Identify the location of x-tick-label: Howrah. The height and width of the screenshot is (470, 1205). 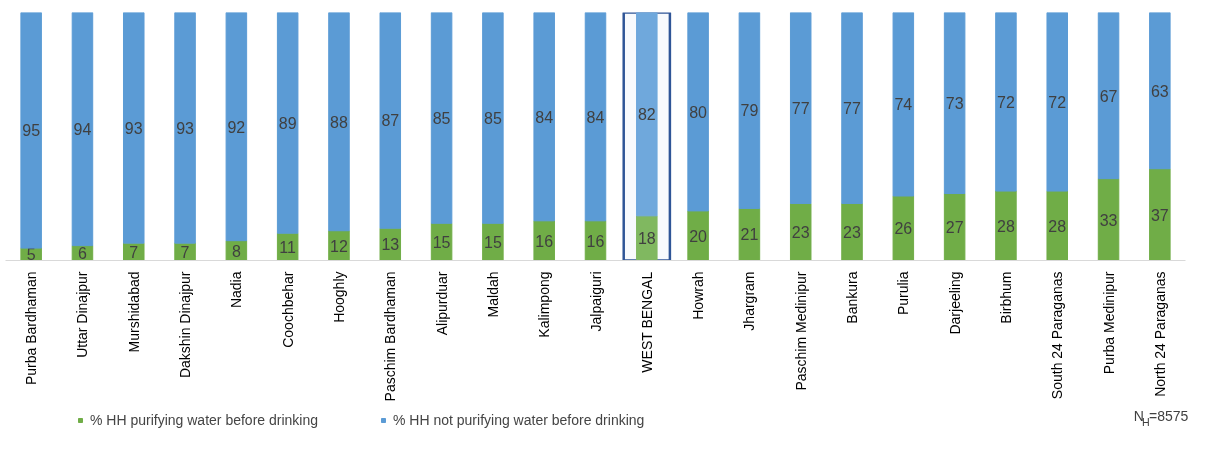
(698, 295).